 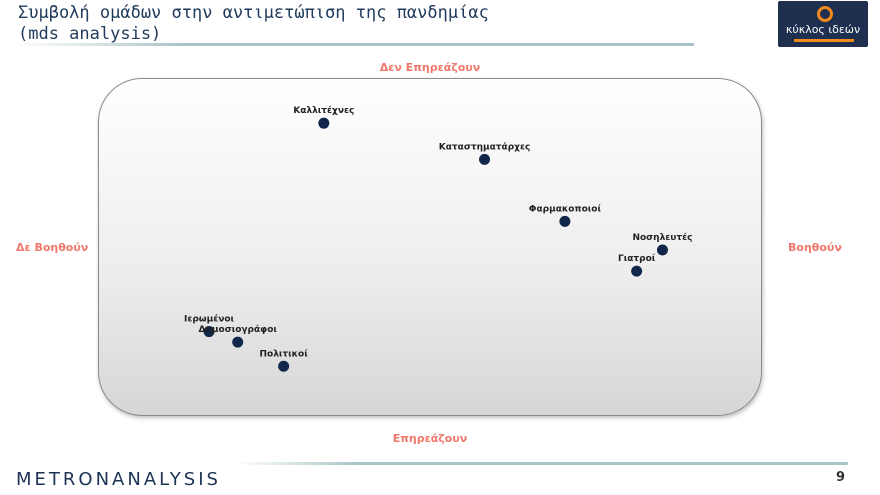 What do you see at coordinates (283, 353) in the screenshot?
I see `data-point-label: Πολιτικοί` at bounding box center [283, 353].